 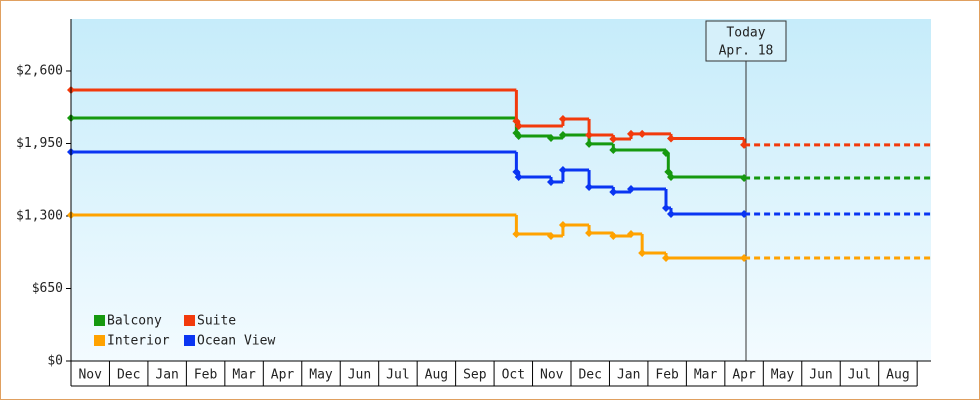 What do you see at coordinates (513, 375) in the screenshot?
I see `x-tick-label: Oct` at bounding box center [513, 375].